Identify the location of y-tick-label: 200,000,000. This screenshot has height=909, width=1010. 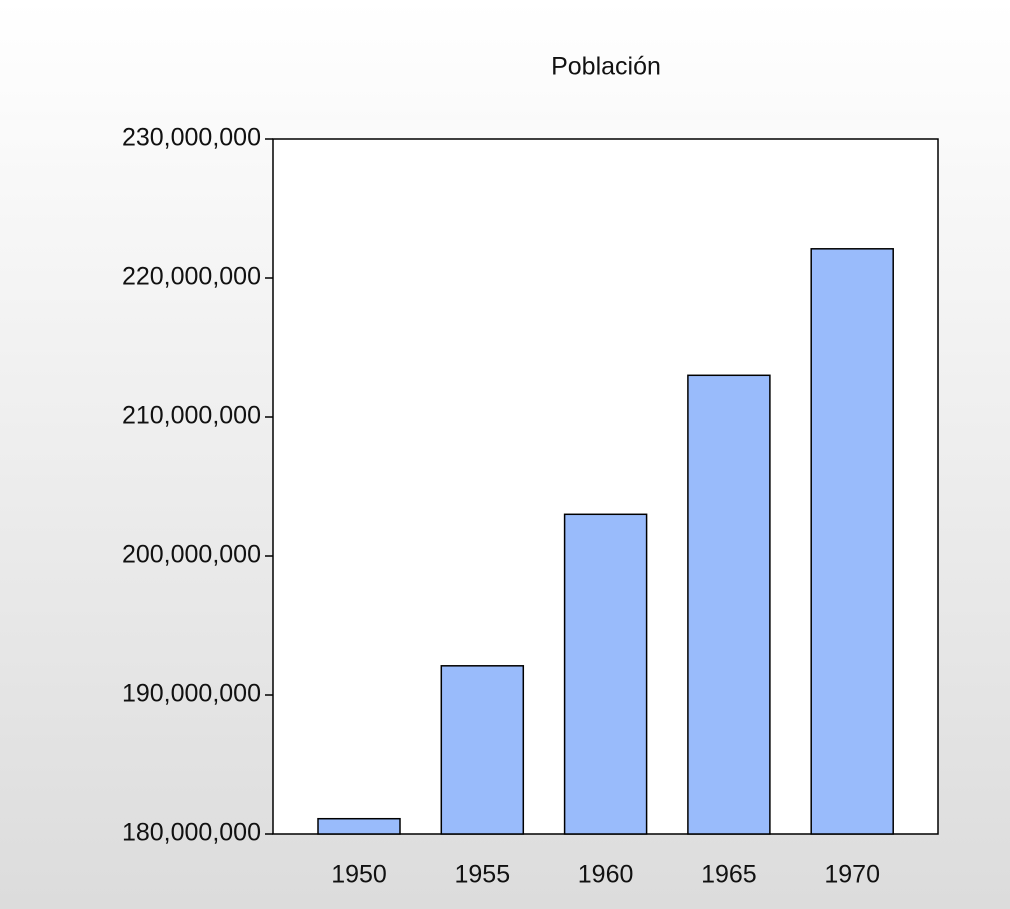
(191, 555).